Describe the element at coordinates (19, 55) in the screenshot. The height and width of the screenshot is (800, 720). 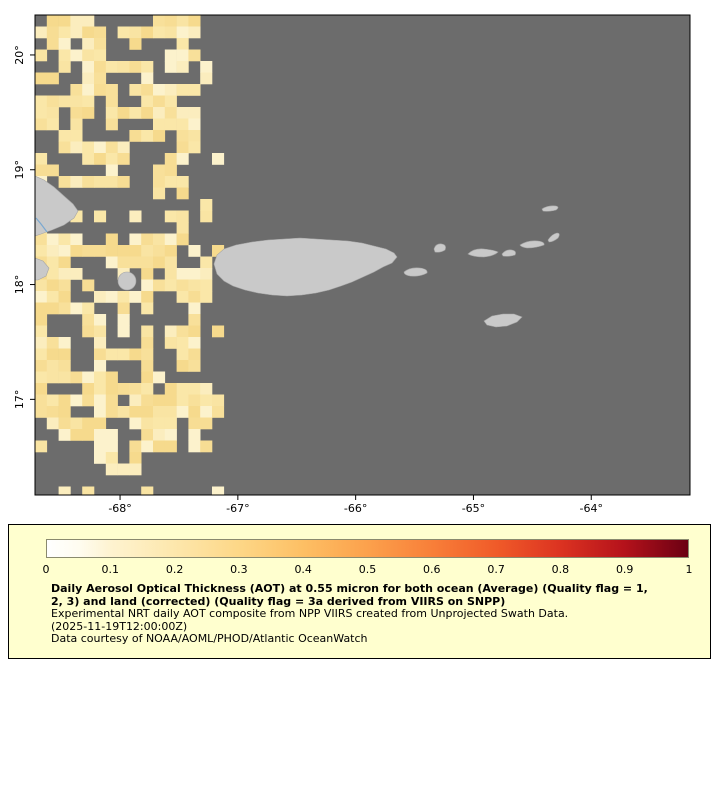
I see `lat-tick-label: 20°` at that location.